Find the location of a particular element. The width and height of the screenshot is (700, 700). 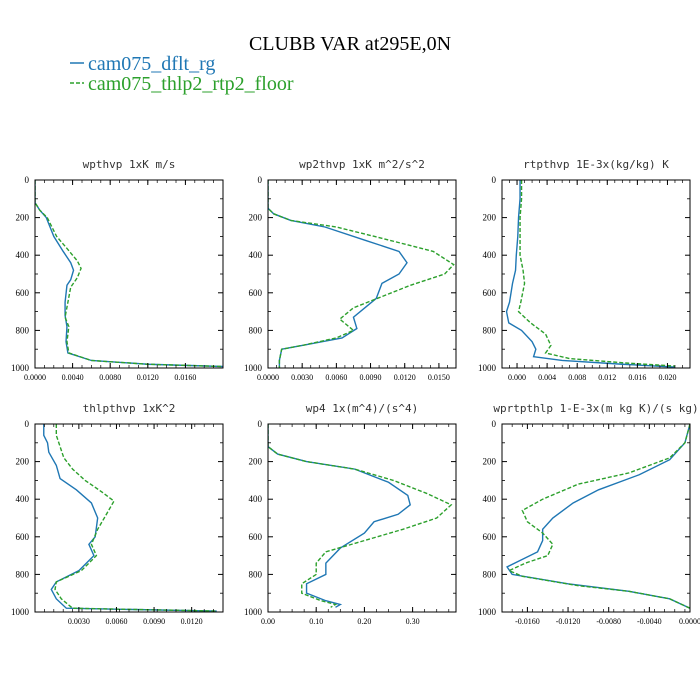

panel-title: rtpthvp 1E-3x(kg/kg) K is located at coordinates (596, 164).